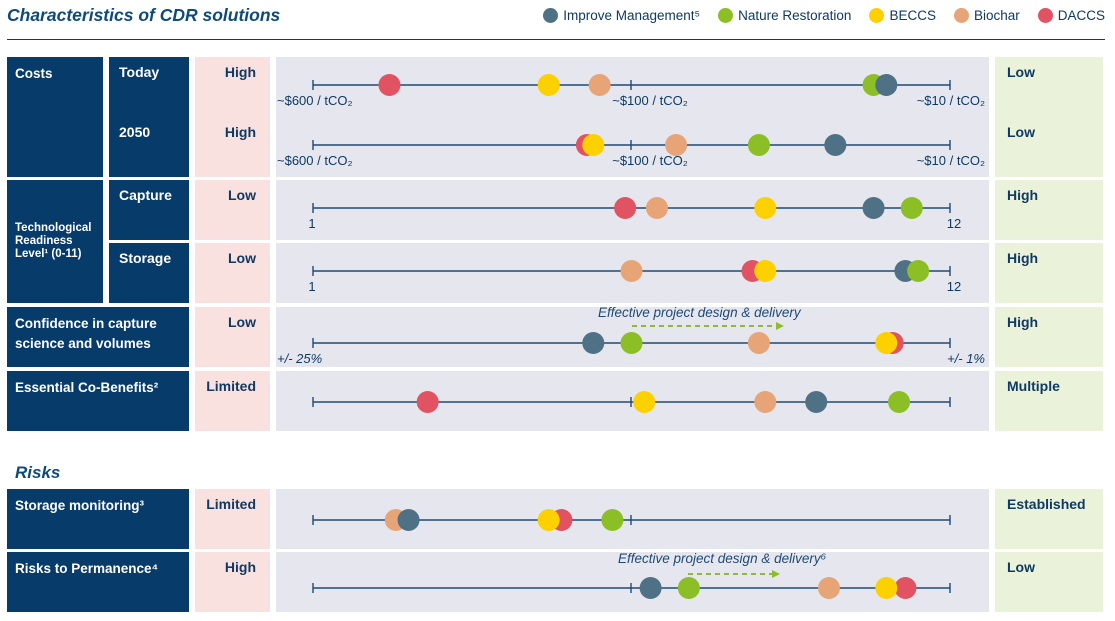 This screenshot has height=621, width=1115. What do you see at coordinates (299, 358) in the screenshot?
I see `tick-label: +/- 25%` at bounding box center [299, 358].